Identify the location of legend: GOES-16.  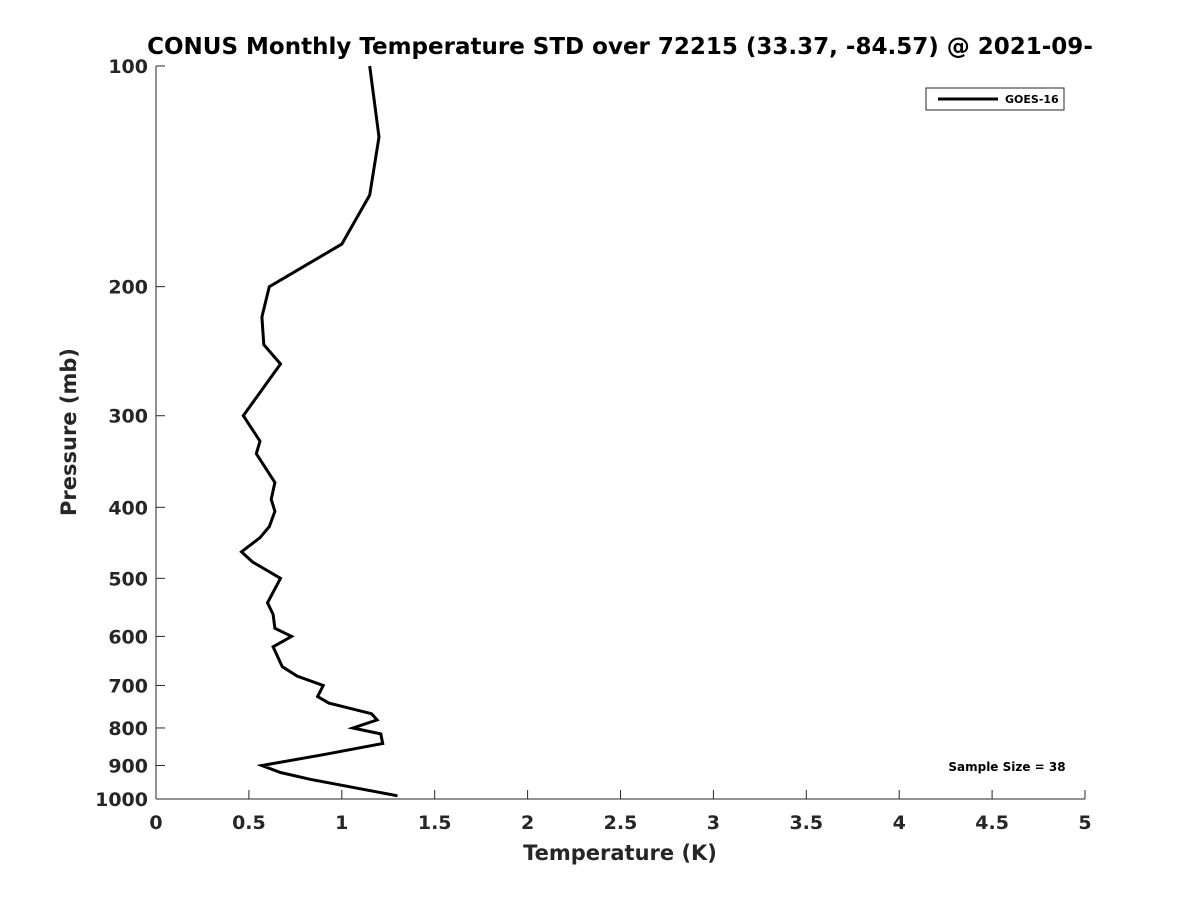
(995, 99).